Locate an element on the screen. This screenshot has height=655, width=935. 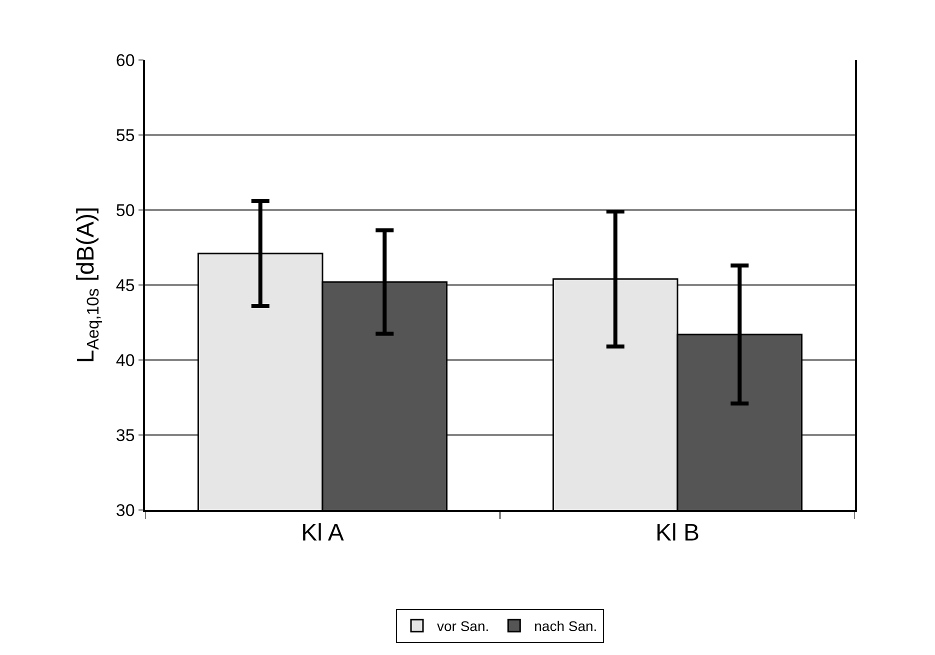
y-tick-label: 40 is located at coordinates (125, 360).